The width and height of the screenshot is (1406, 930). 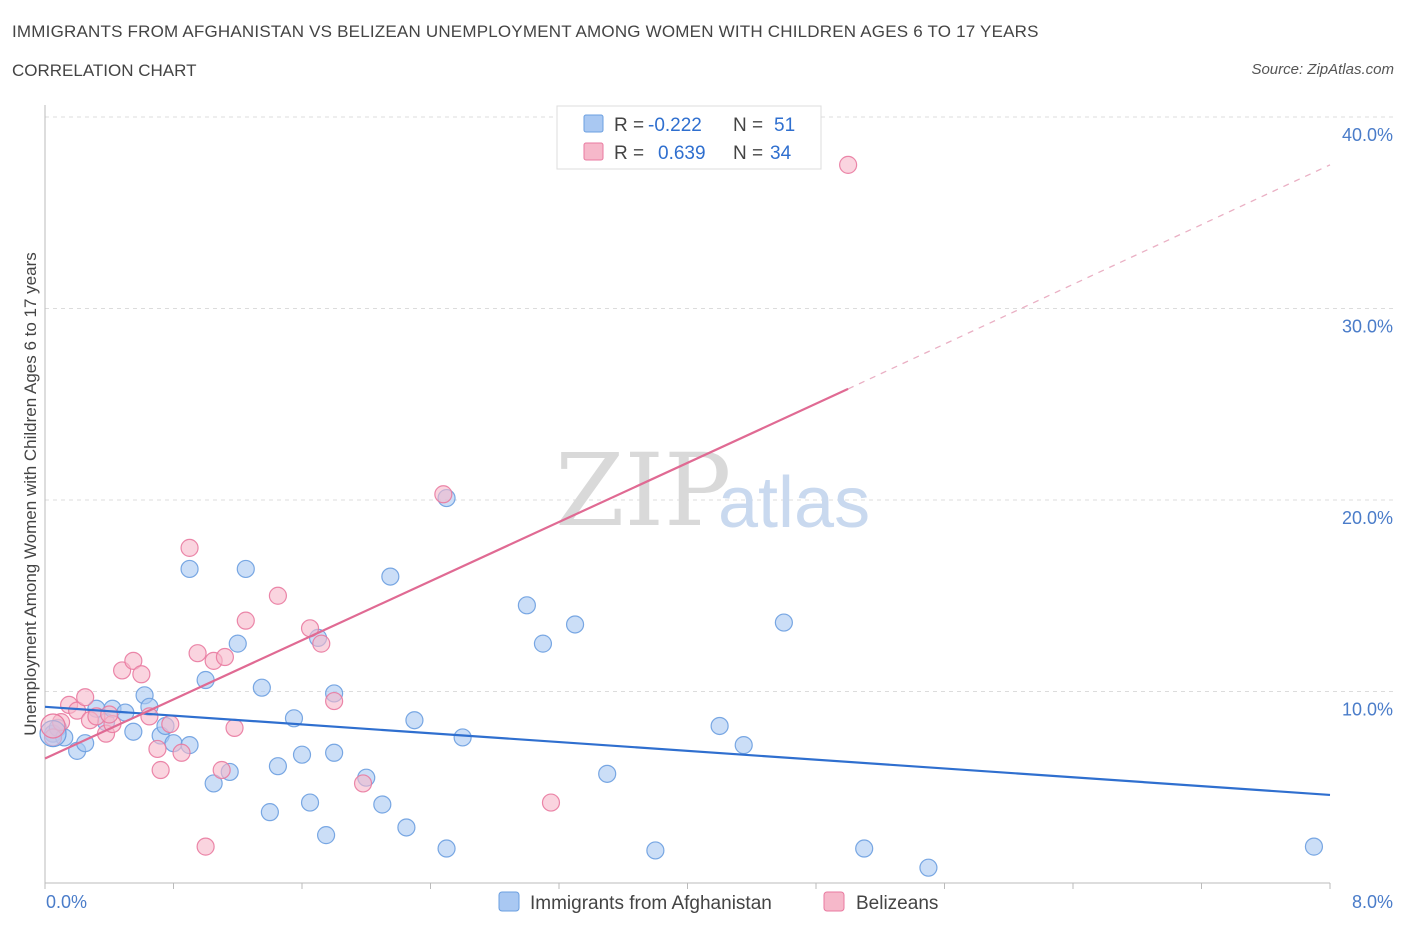 What do you see at coordinates (53, 726) in the screenshot?
I see `point-cluster-belizeans` at bounding box center [53, 726].